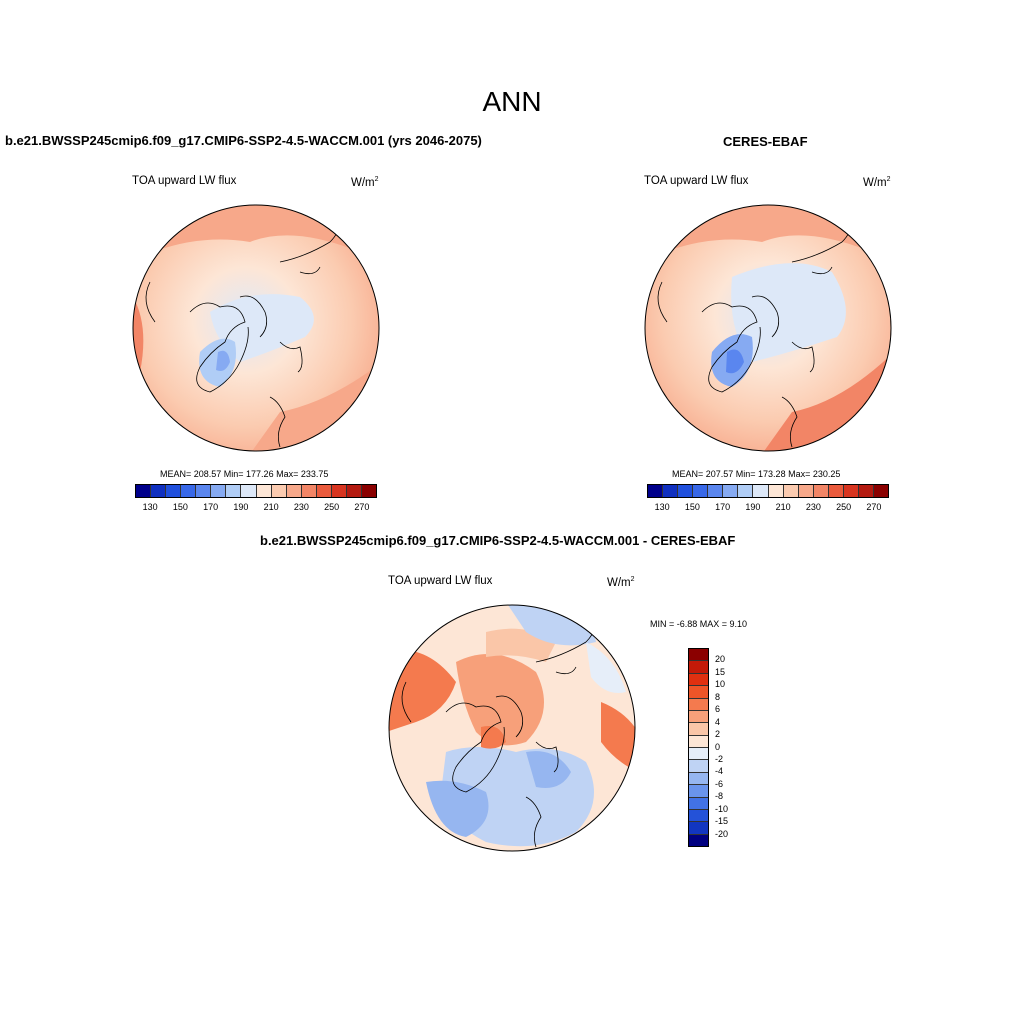 This screenshot has height=1024, width=1024. I want to click on panel-2-colorbar-label: 190, so click(753, 507).